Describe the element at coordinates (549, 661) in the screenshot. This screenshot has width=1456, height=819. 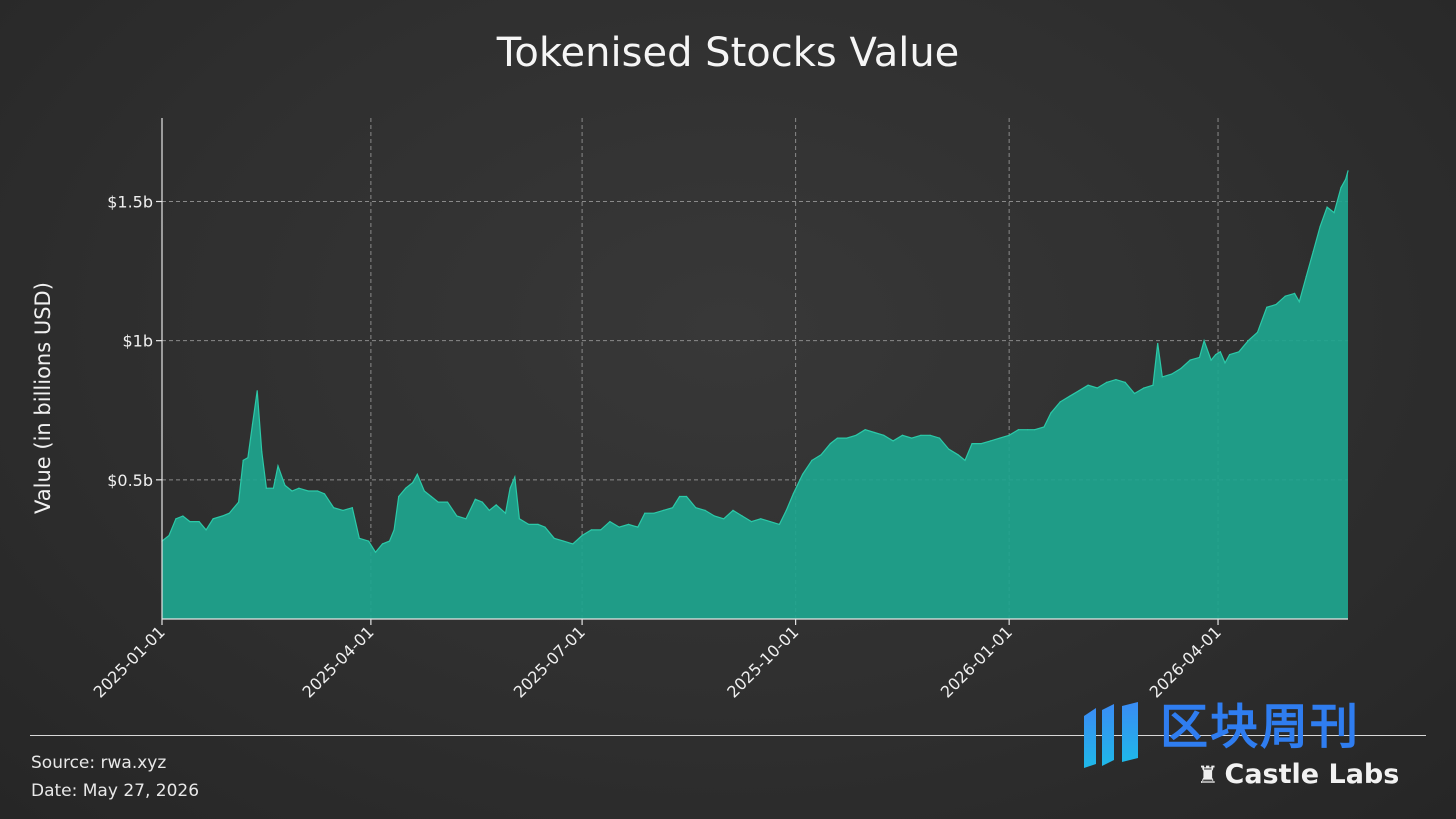
I see `x-tick-label: 2025-07-01` at that location.